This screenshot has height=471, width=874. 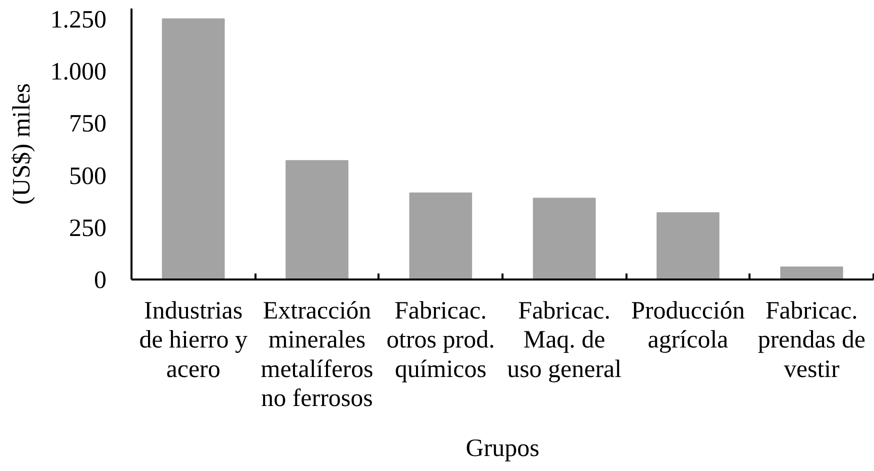 What do you see at coordinates (22, 144) in the screenshot?
I see `y-axis-title: (US$) miles` at bounding box center [22, 144].